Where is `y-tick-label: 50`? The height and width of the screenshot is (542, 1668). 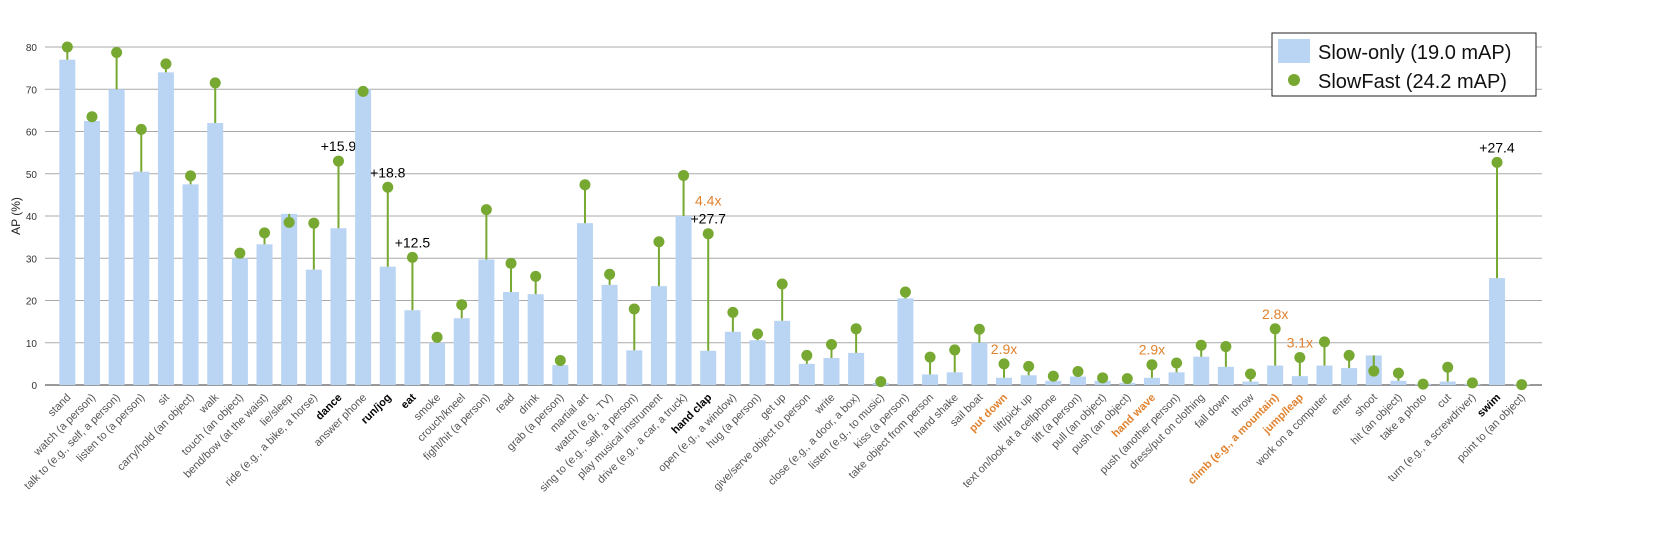
y-tick-label: 50 is located at coordinates (32, 175).